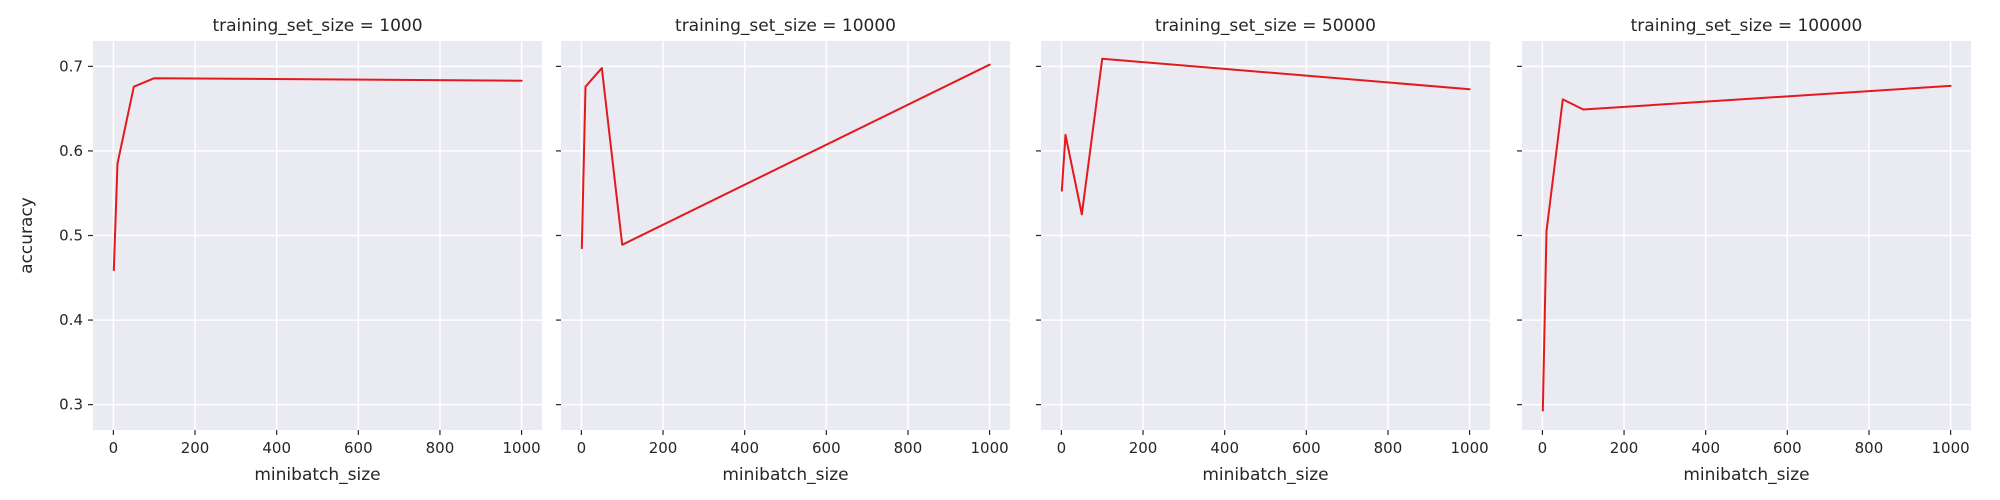 The width and height of the screenshot is (2000, 500). What do you see at coordinates (27, 235) in the screenshot?
I see `y-axis-label: accuracy` at bounding box center [27, 235].